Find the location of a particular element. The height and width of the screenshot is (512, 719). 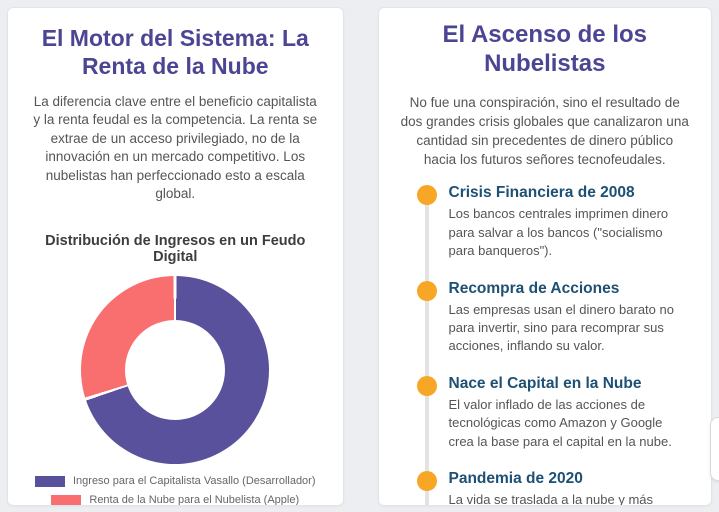

donut-chart is located at coordinates (175, 370).